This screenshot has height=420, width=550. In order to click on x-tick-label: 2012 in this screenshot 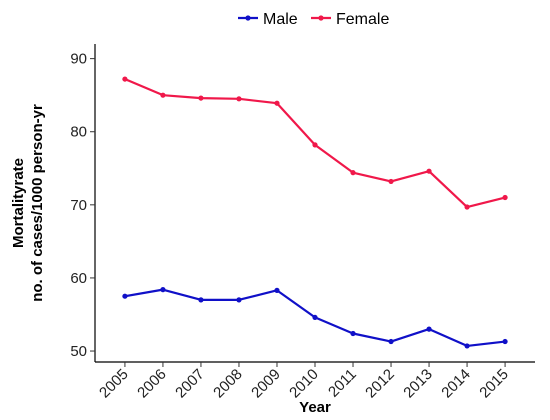, I will do `click(380, 384)`.